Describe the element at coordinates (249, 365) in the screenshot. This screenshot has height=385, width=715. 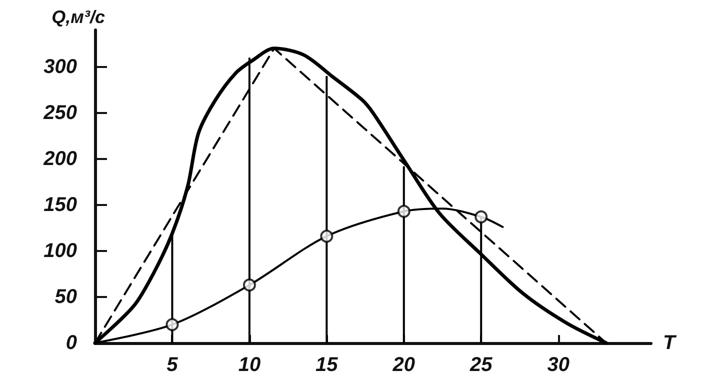
I see `x-tick-label: 10` at that location.